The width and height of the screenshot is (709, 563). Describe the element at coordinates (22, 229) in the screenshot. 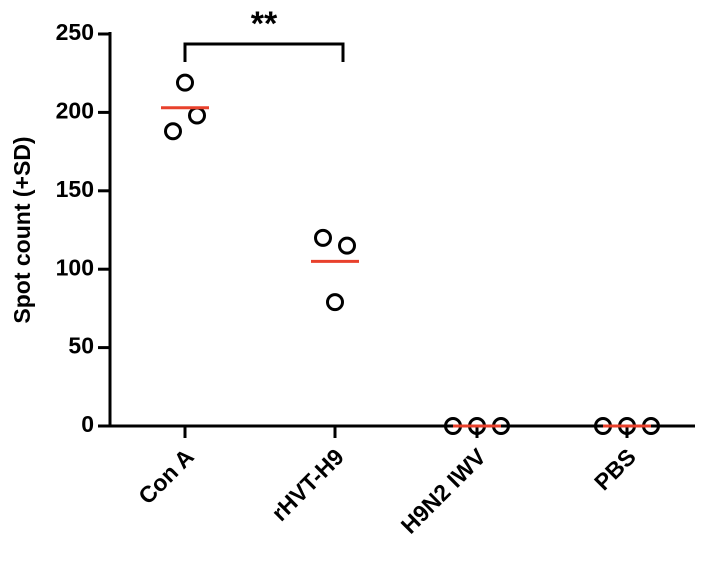

I see `y-axis-label: Spot count (+SD)` at that location.